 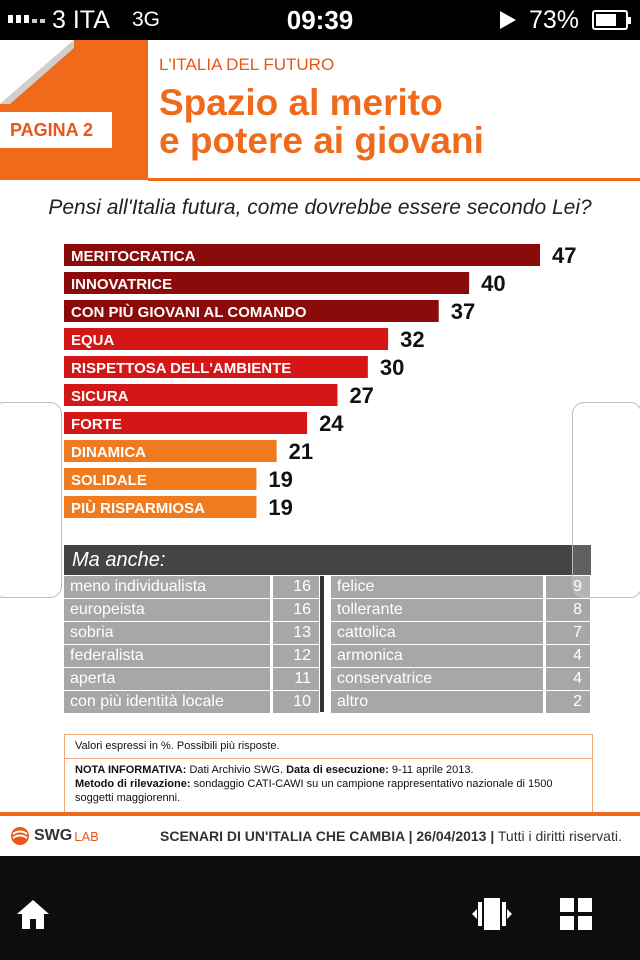 I want to click on swg-logo: SWG LAB, so click(x=54, y=836).